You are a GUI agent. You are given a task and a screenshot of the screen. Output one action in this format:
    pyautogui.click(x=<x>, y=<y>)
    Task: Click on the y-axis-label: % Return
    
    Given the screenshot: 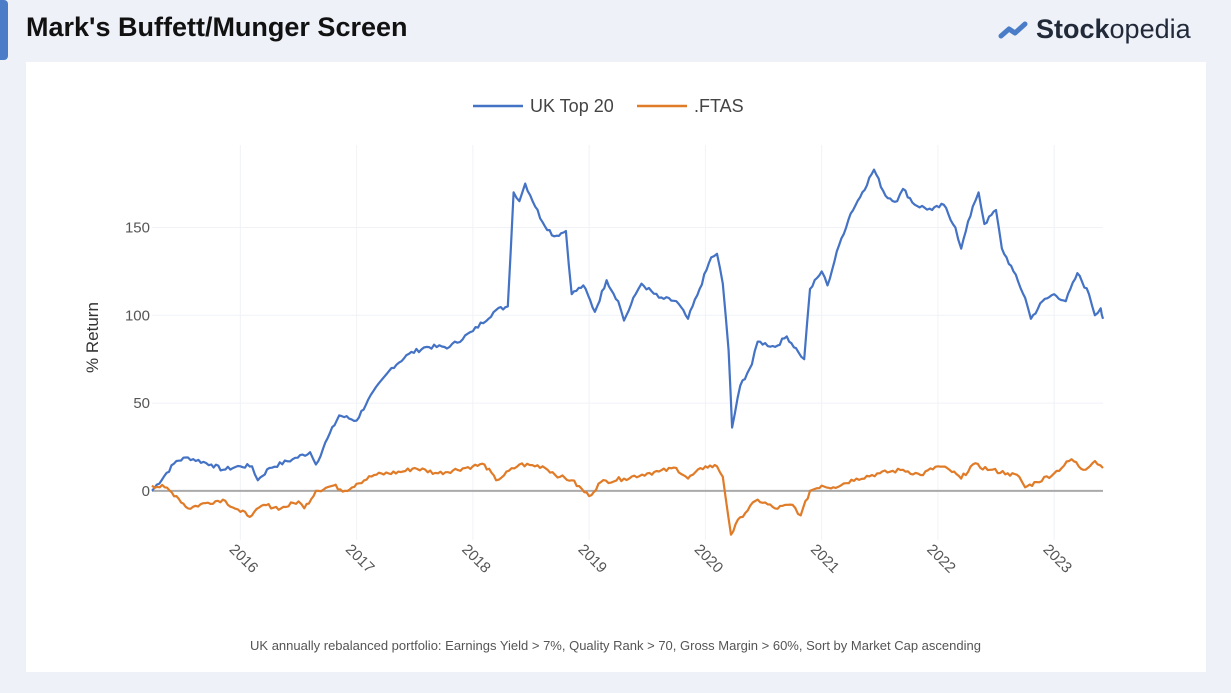 What is the action you would take?
    pyautogui.click(x=92, y=337)
    